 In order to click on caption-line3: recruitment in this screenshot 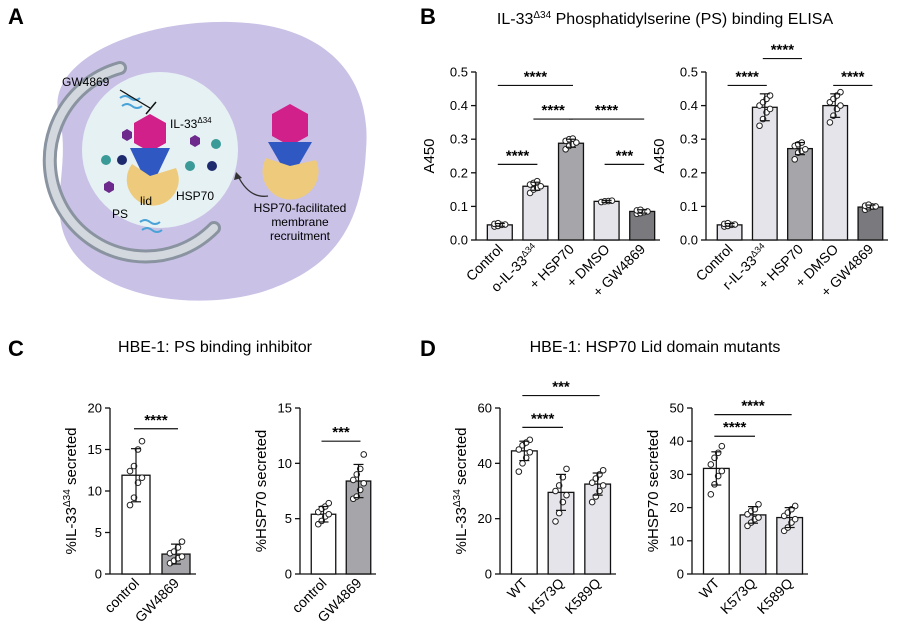, I will do `click(300, 236)`.